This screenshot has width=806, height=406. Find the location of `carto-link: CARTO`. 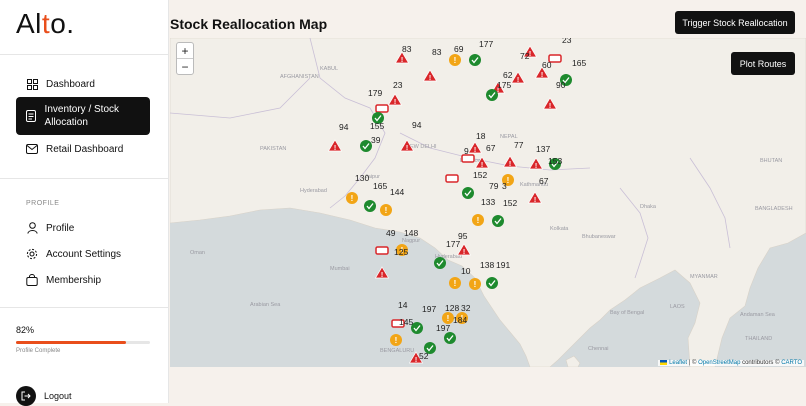

carto-link: CARTO is located at coordinates (791, 363).